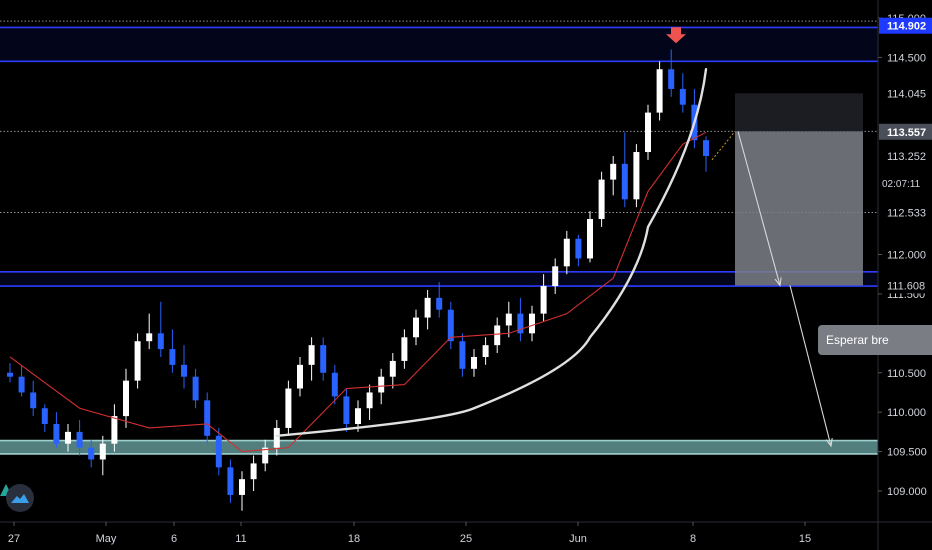 This screenshot has width=932, height=550. Describe the element at coordinates (875, 340) in the screenshot. I see `callout-annotation: Esperar bre` at that location.